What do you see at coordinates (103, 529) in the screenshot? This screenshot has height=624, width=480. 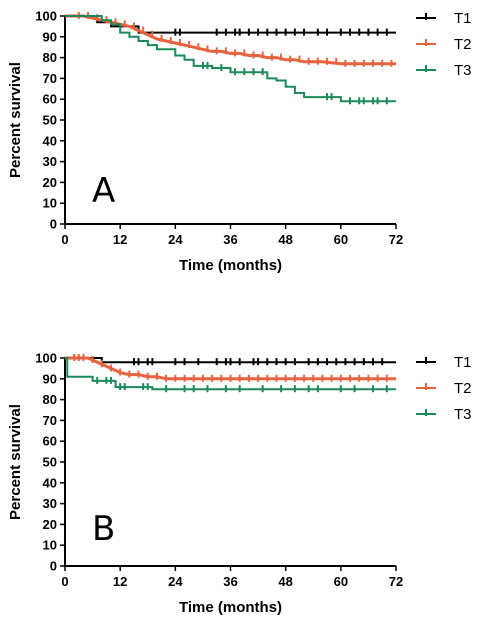 I see `panel-letter: B` at bounding box center [103, 529].